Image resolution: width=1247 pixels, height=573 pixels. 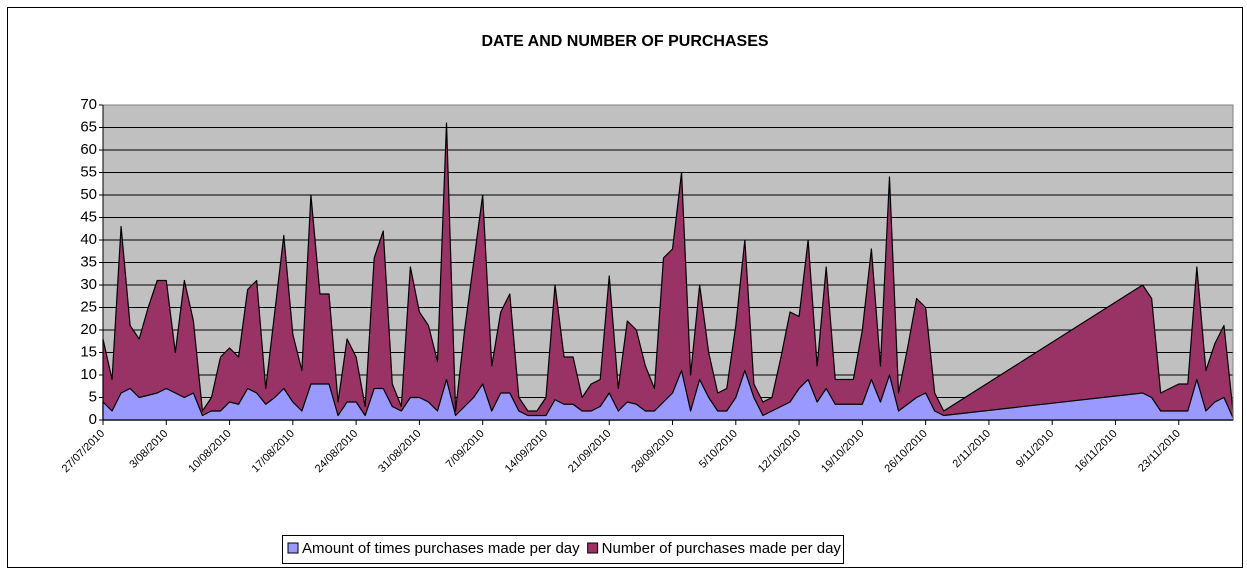 What do you see at coordinates (722, 548) in the screenshot?
I see `legend-label: Number of purchases made per day` at bounding box center [722, 548].